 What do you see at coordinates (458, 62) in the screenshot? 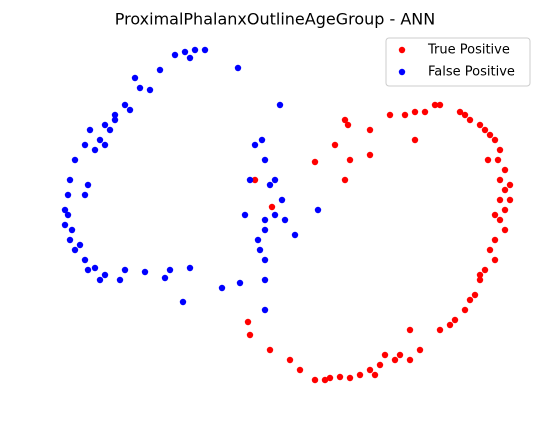
I see `legend-box` at bounding box center [458, 62].